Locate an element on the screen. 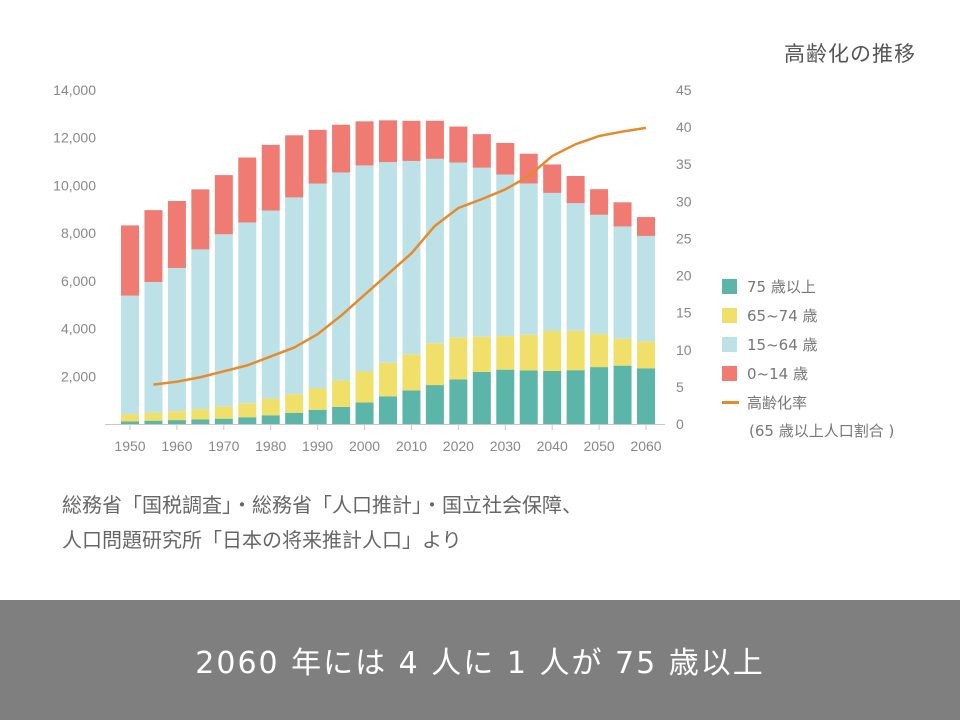 This screenshot has height=720, width=960. legend-note: (65 歳以上人口割合 ) is located at coordinates (822, 431).